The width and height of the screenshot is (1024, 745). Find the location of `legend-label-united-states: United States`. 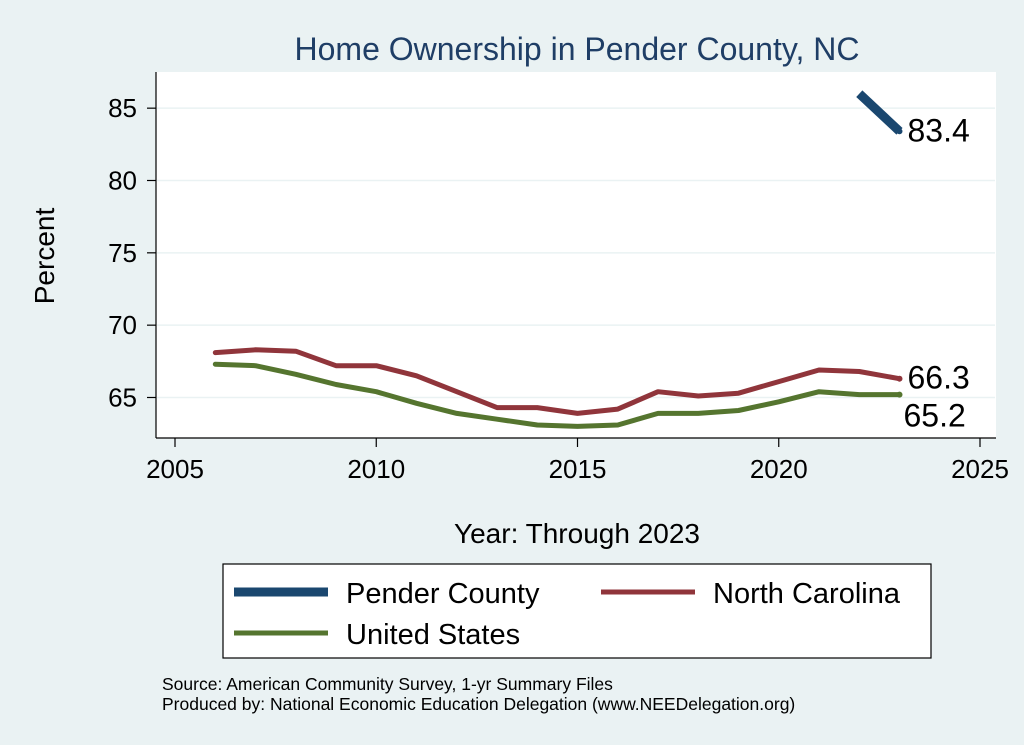

legend-label-united-states: United States is located at coordinates (433, 635).